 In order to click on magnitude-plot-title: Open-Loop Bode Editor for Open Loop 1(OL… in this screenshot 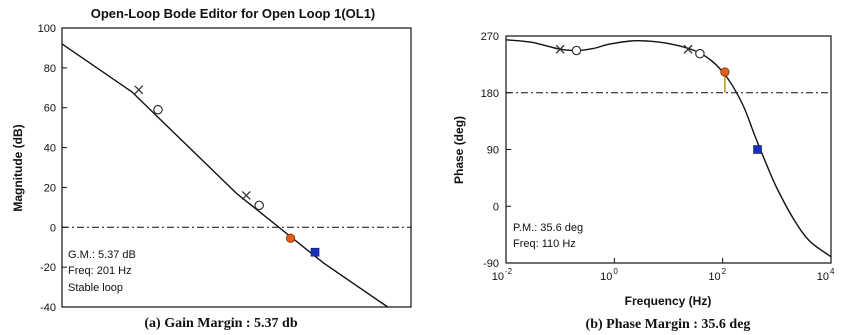, I will do `click(233, 13)`.